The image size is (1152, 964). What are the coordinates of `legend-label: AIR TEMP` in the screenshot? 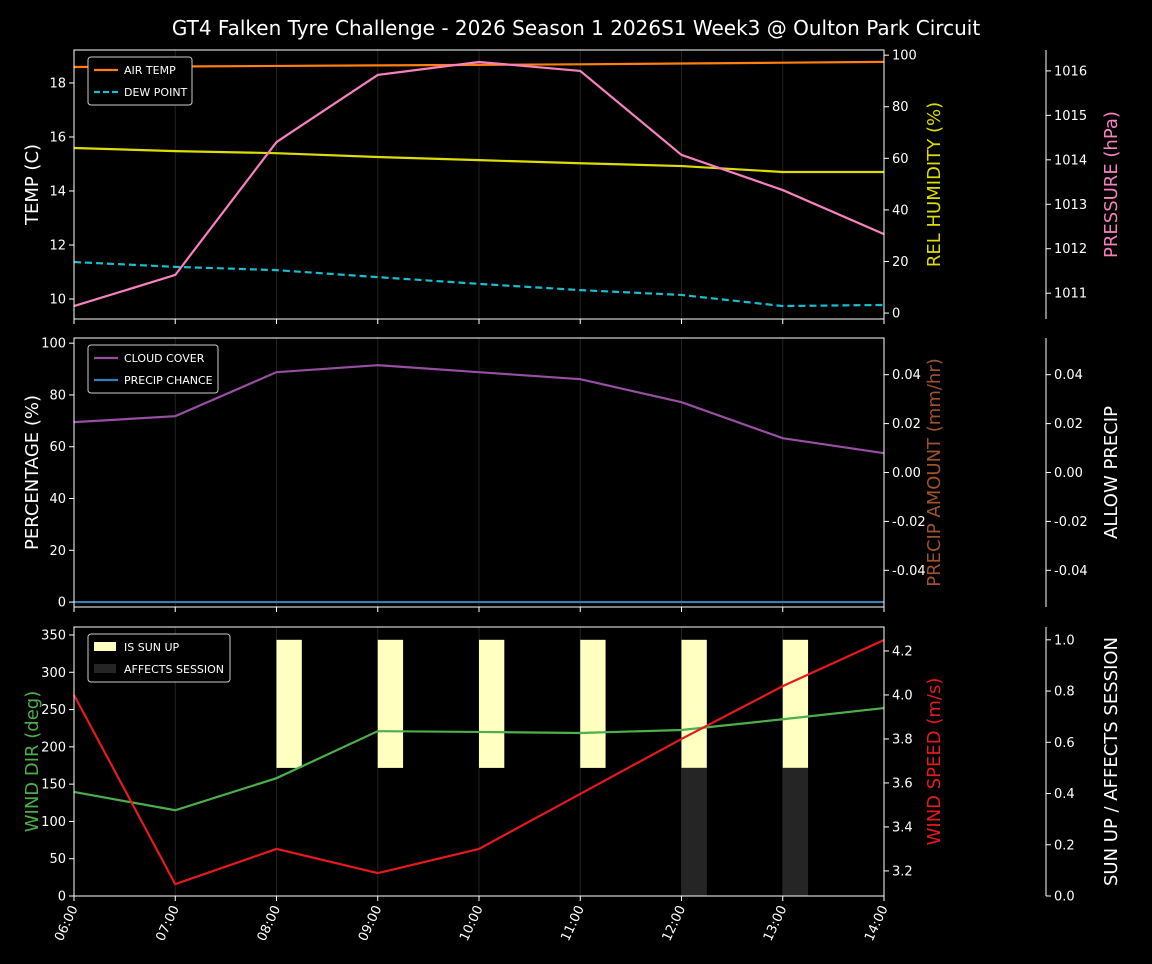 It's located at (150, 70).